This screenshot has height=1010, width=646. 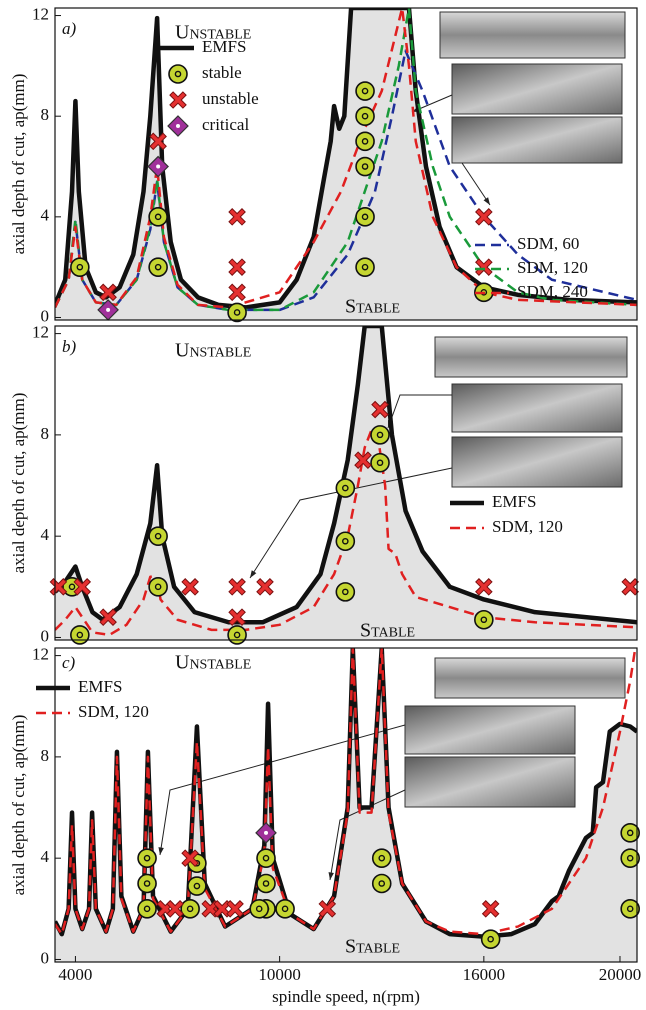 What do you see at coordinates (279, 974) in the screenshot?
I see `x-tick-label: 10000` at bounding box center [279, 974].